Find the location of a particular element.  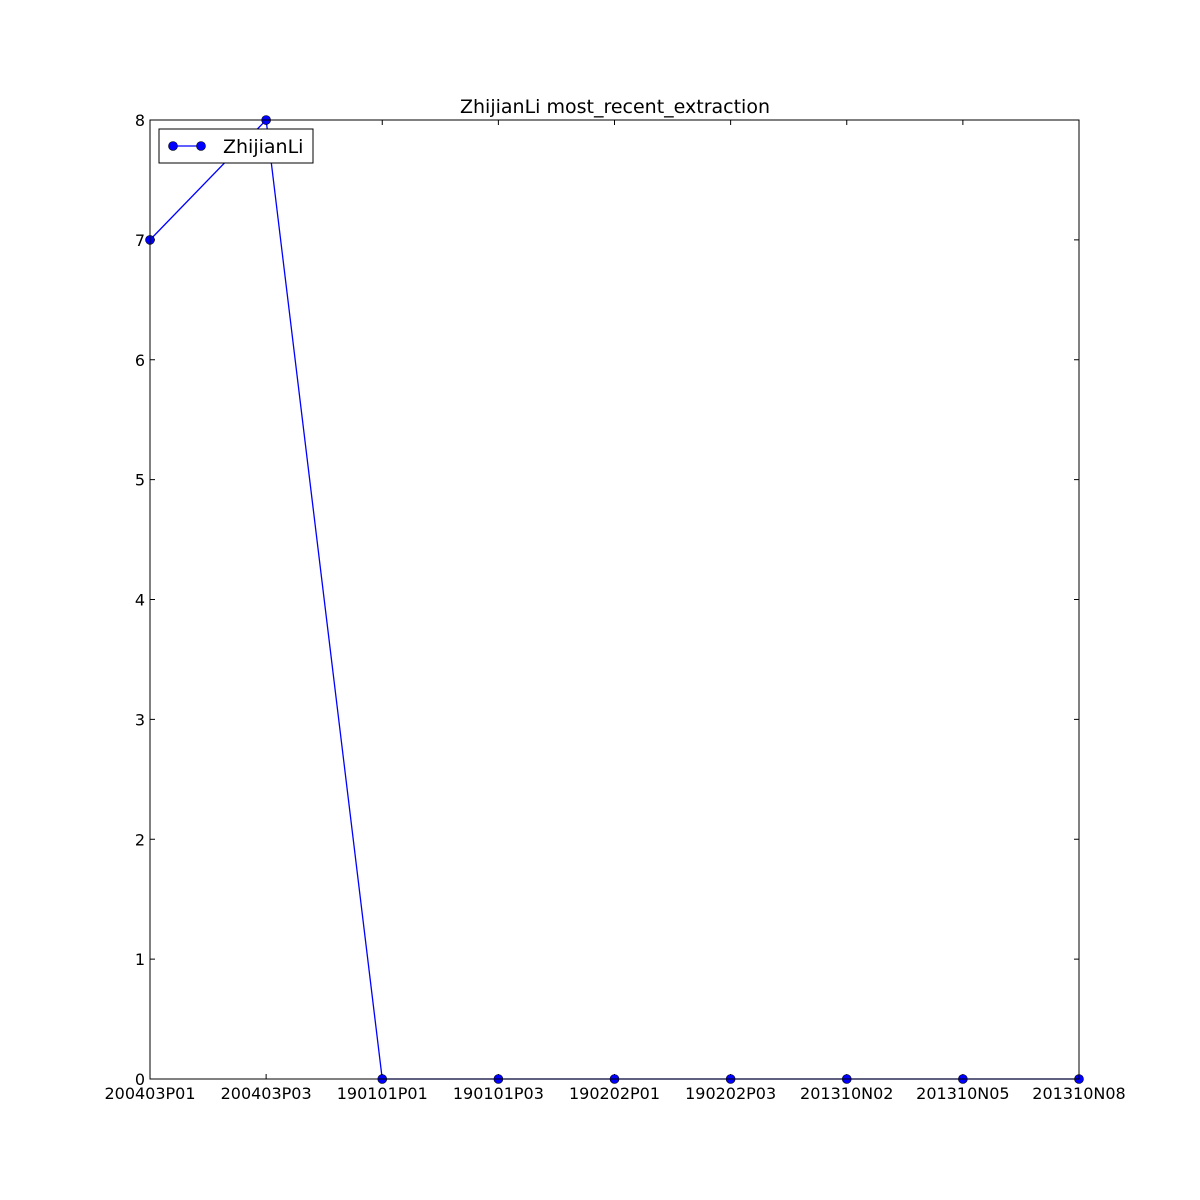

y-tick-label: 8 is located at coordinates (140, 120).